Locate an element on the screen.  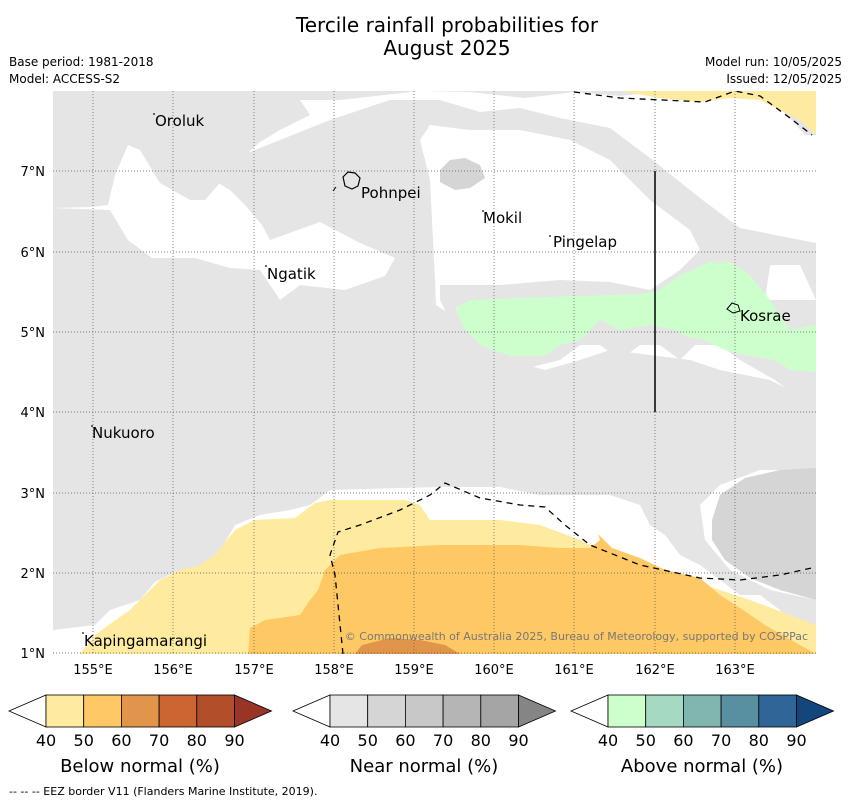
pohnpei-islet is located at coordinates (334, 189).